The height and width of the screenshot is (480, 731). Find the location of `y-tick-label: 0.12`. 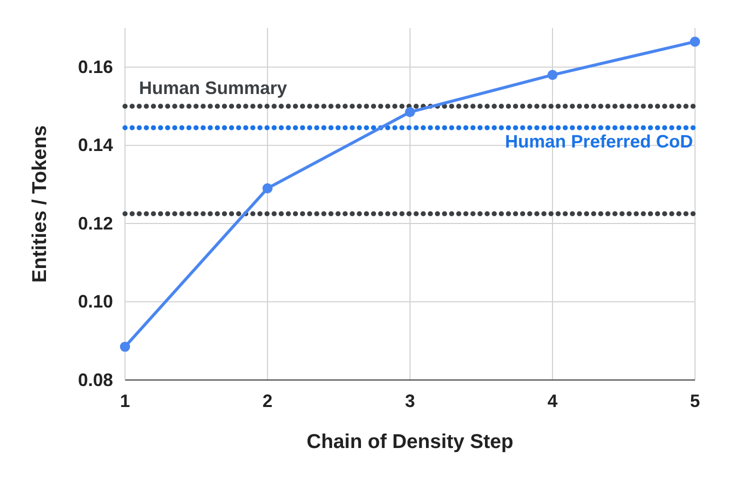

y-tick-label: 0.12 is located at coordinates (95, 223).